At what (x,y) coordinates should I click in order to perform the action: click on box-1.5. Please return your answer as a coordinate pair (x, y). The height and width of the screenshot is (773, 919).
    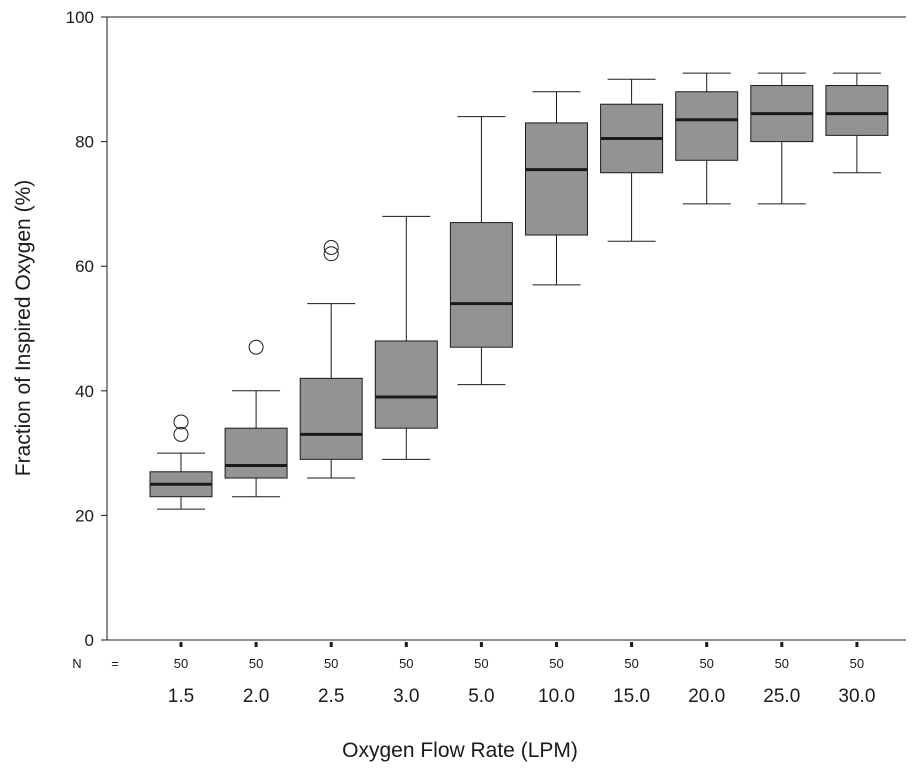
    Looking at the image, I should click on (181, 462).